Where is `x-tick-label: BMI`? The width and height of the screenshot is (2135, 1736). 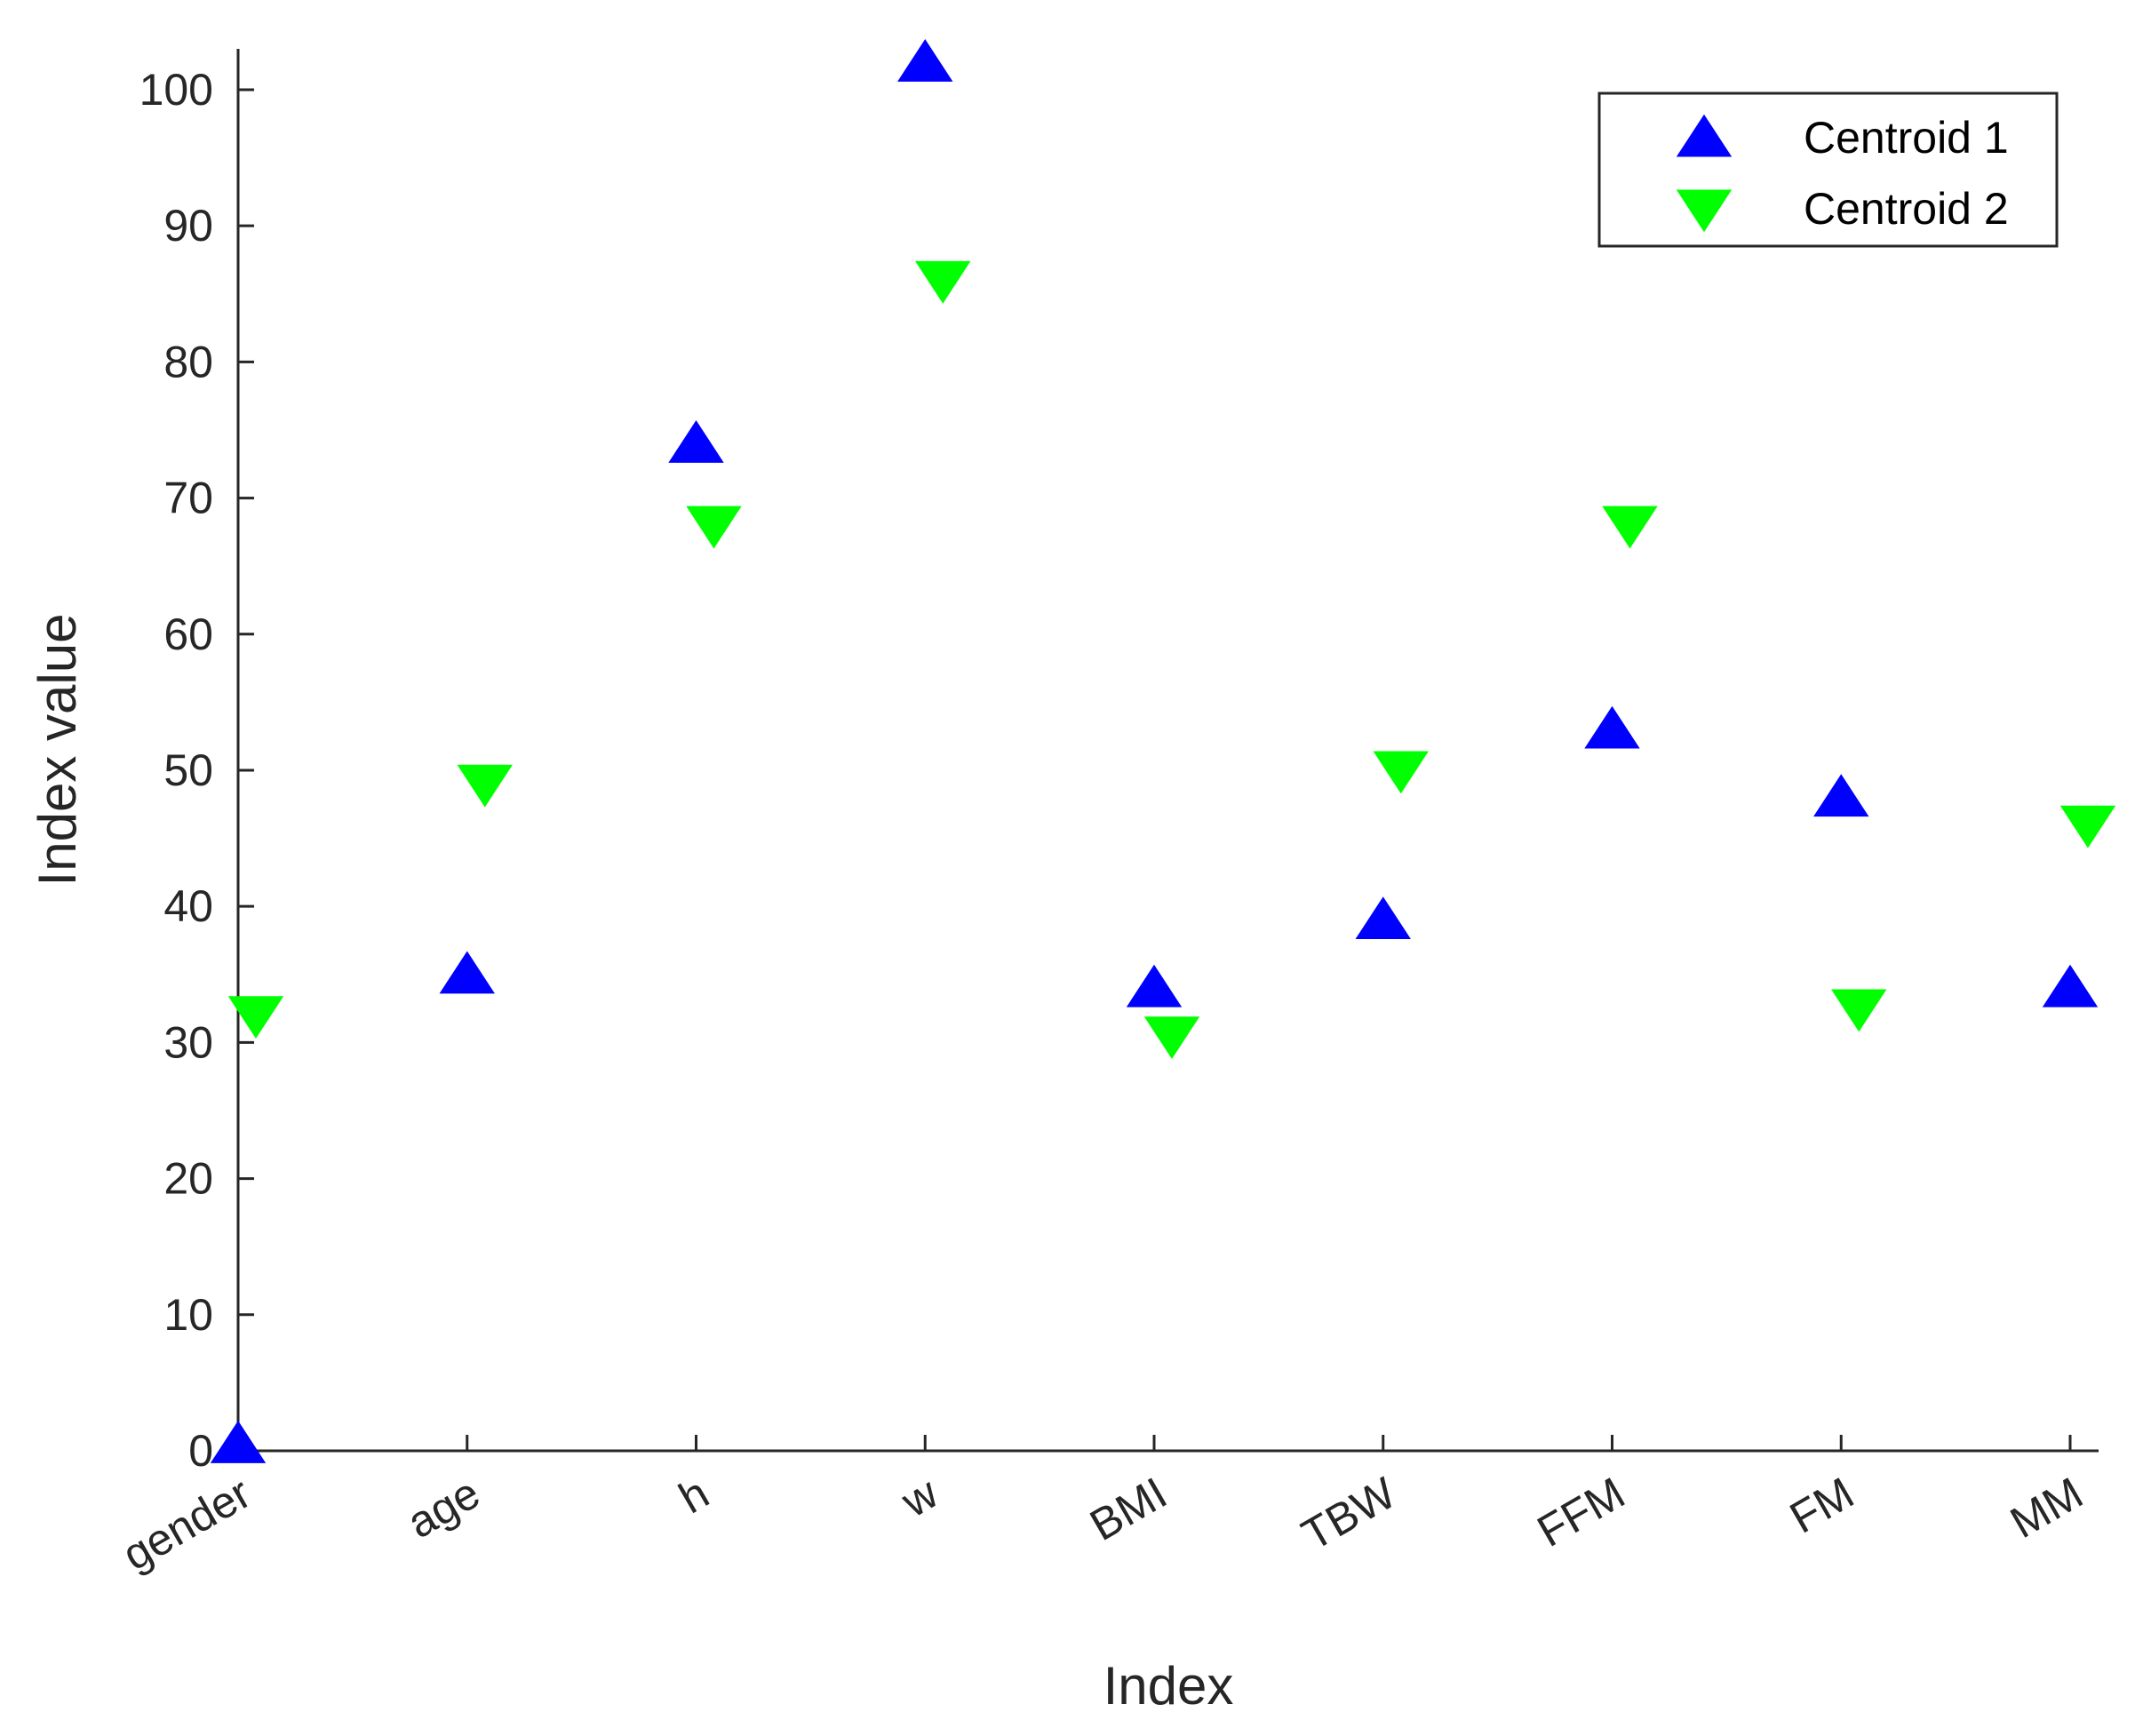
x-tick-label: BMI is located at coordinates (1128, 1509).